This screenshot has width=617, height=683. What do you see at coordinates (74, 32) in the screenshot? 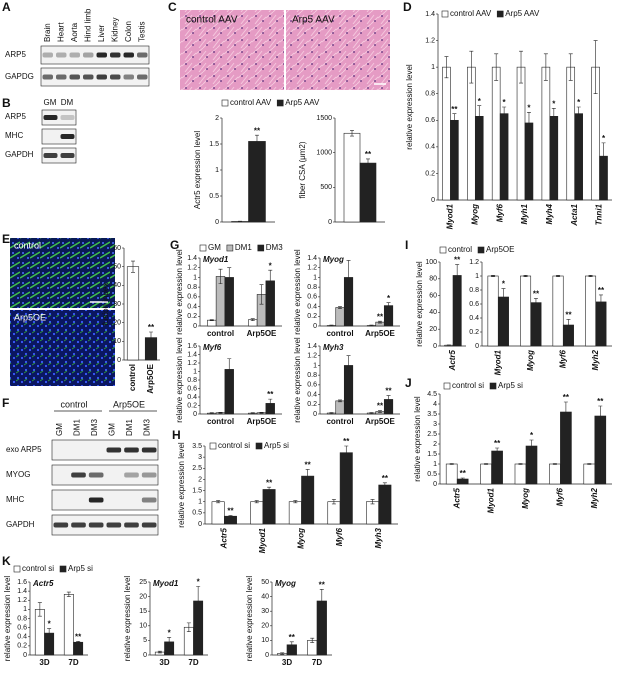
I see `lane-label: Aorta` at bounding box center [74, 32].